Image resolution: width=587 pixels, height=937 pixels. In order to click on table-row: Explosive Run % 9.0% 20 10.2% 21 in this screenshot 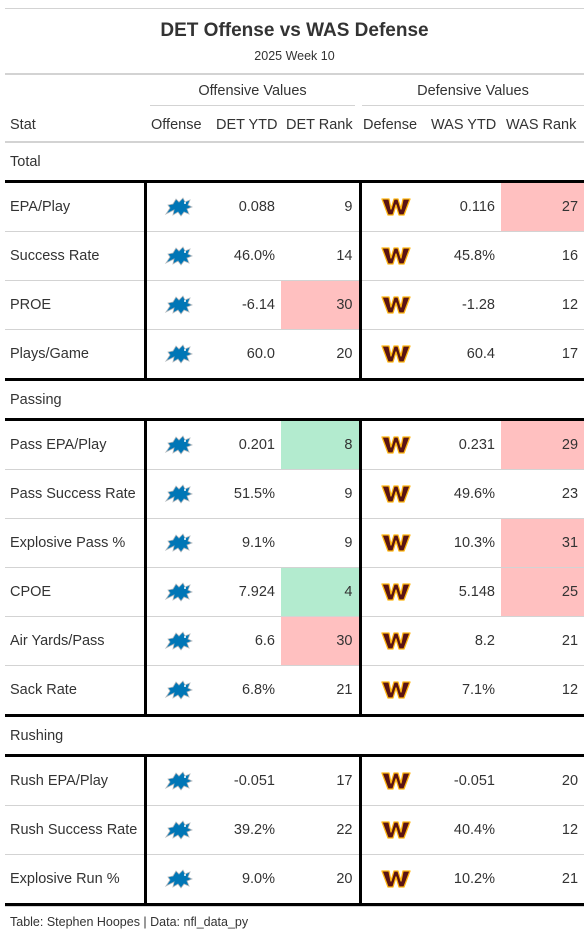, I will do `click(295, 880)`.